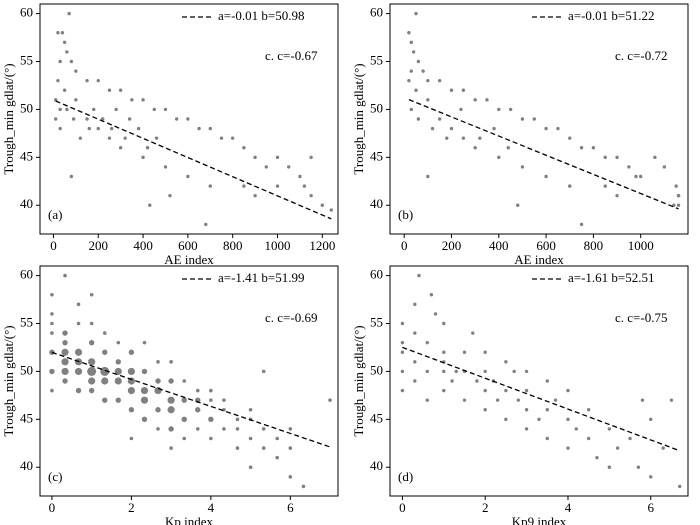 This screenshot has height=525, width=700. Describe the element at coordinates (189, 519) in the screenshot. I see `x-axis-label: Kp index` at that location.